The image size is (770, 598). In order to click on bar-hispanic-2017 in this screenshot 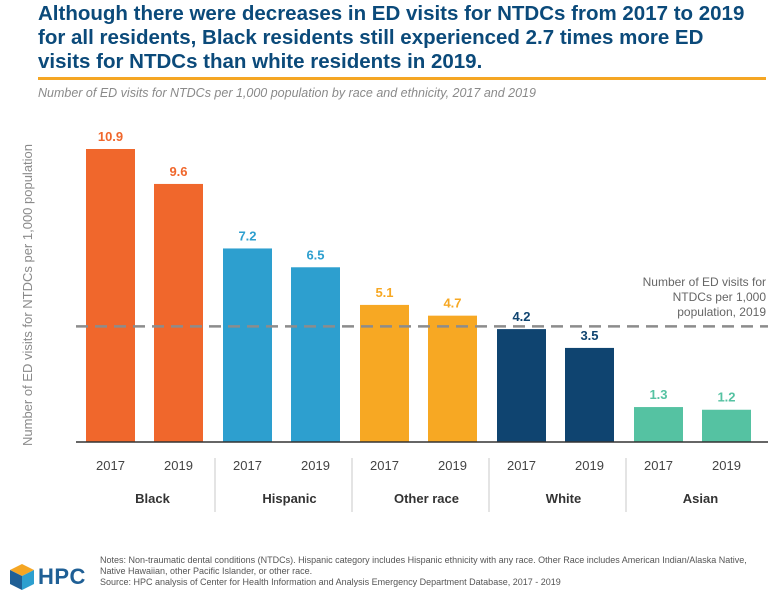, I will do `click(247, 345)`.